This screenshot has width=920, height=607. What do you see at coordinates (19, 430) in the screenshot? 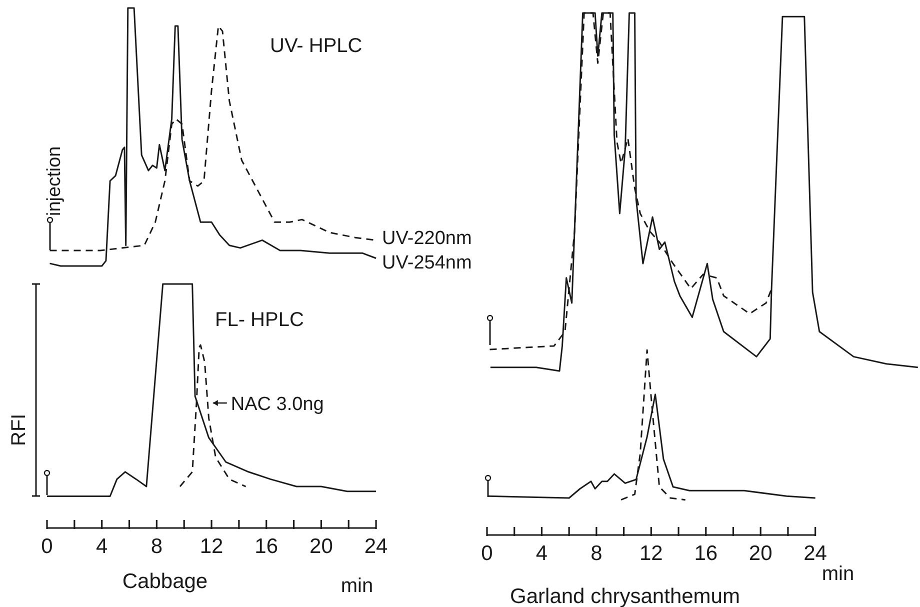
I see `y-axis-title: RFI` at bounding box center [19, 430].